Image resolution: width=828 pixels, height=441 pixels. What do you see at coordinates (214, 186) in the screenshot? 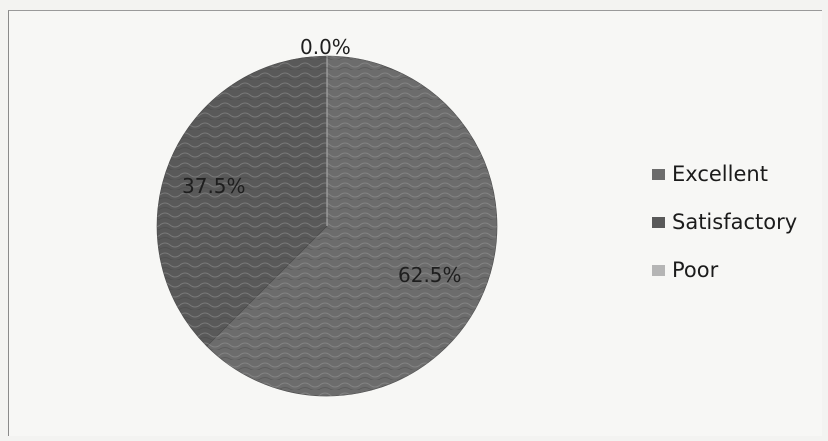
I see `data-label-satisfactory: 37.5%` at bounding box center [214, 186].